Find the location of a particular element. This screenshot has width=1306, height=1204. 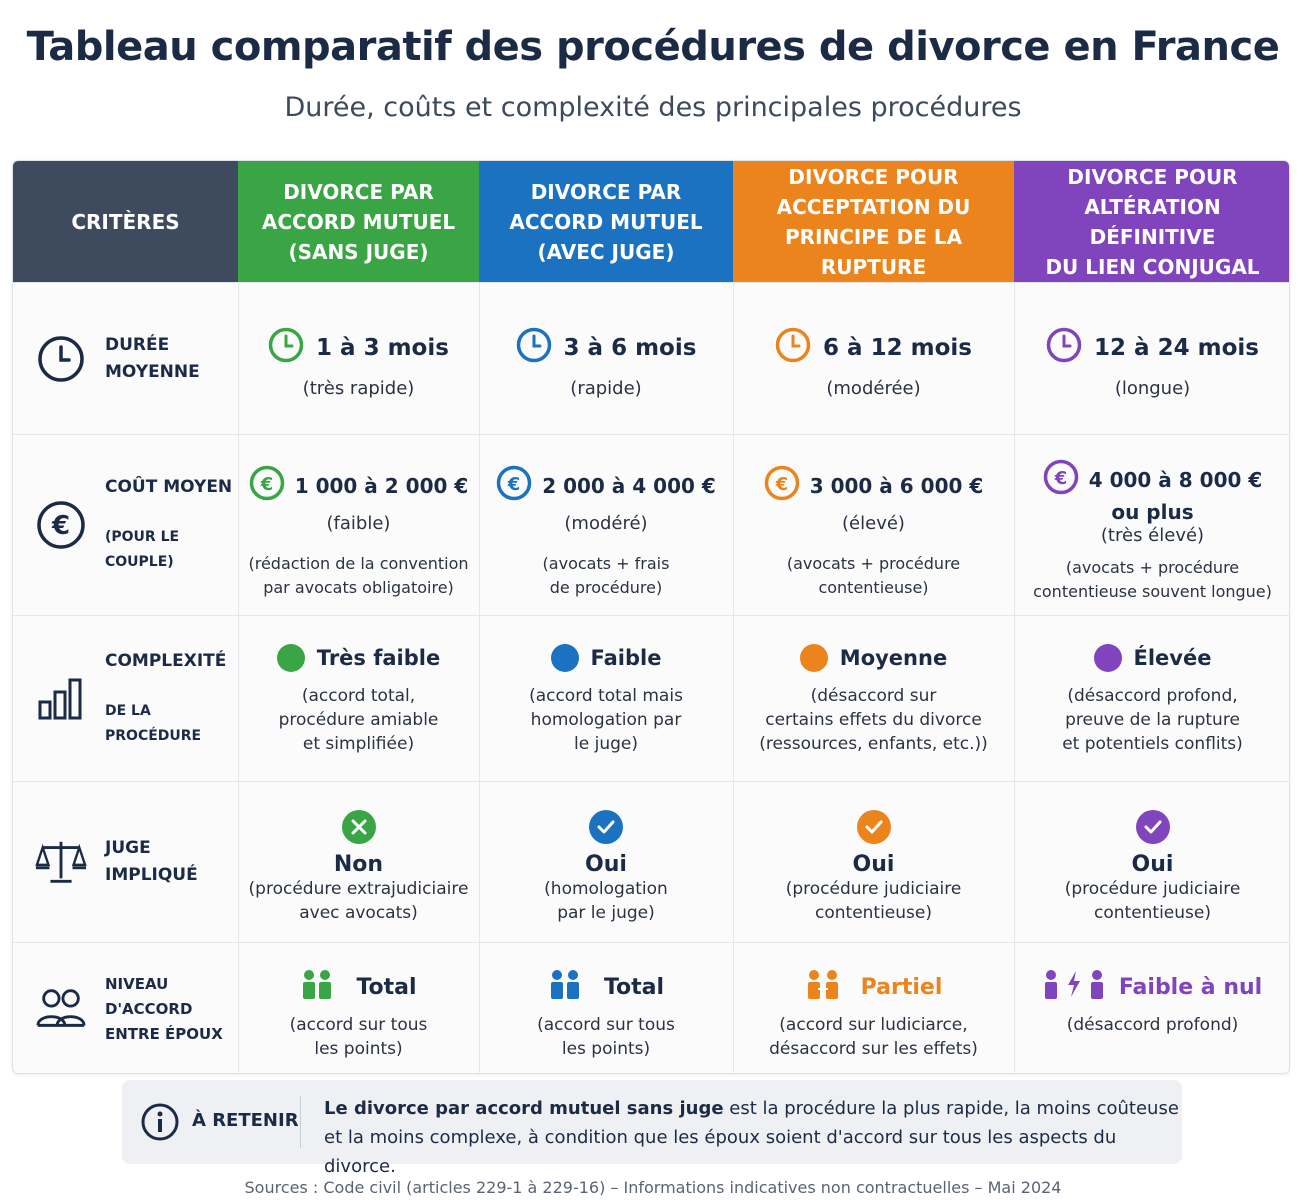

criteria-label-cout: COÛT MOYEN is located at coordinates (169, 487).